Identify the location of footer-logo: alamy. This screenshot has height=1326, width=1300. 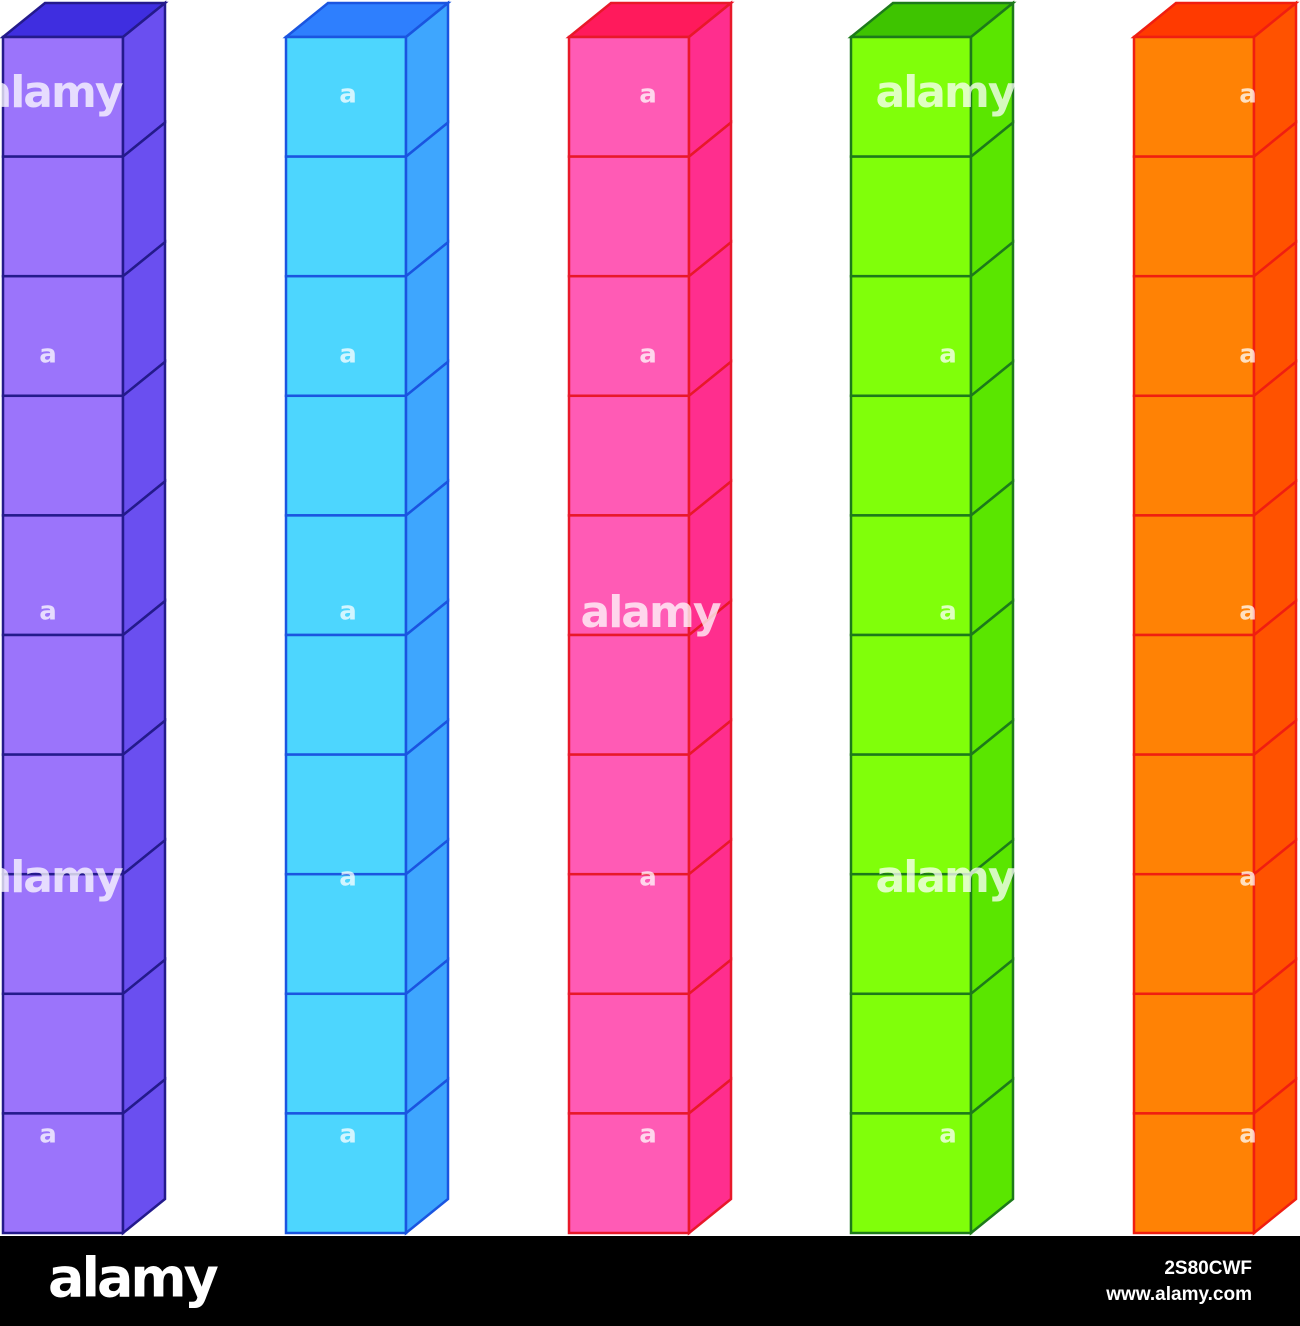
(133, 1278).